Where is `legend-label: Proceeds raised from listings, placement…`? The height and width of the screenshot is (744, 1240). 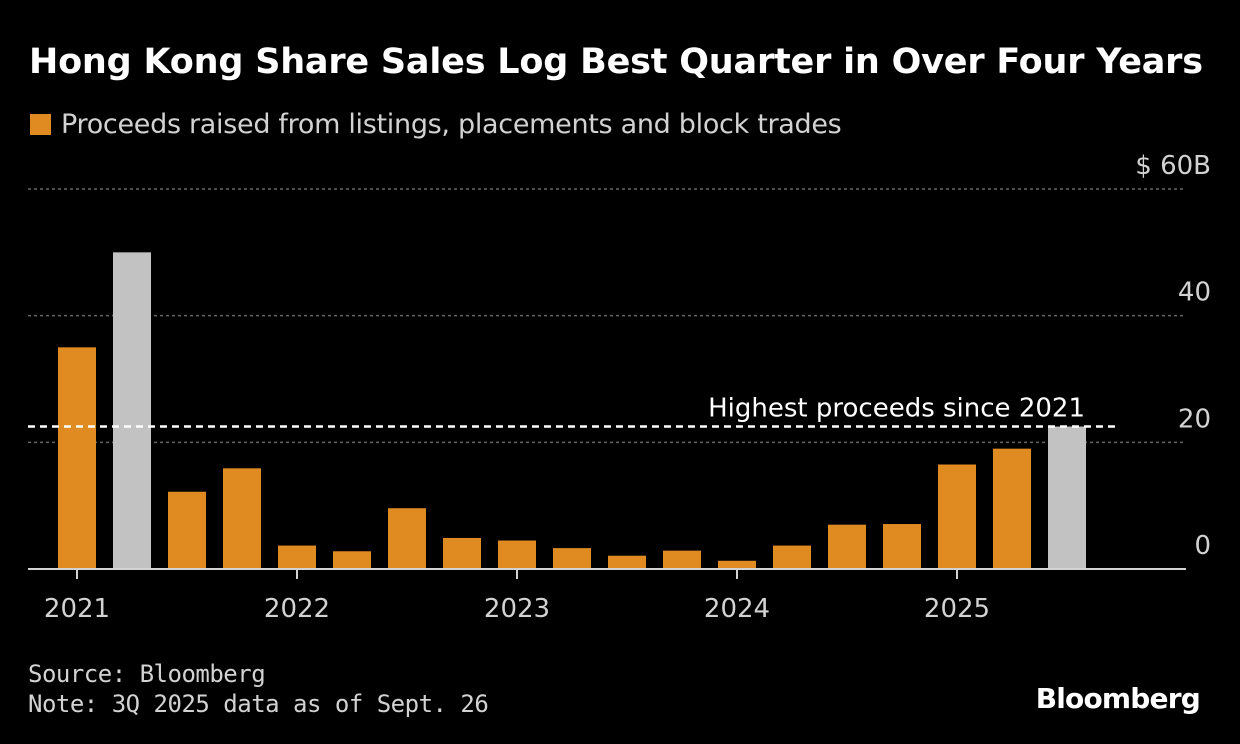
legend-label: Proceeds raised from listings, placement… is located at coordinates (451, 124).